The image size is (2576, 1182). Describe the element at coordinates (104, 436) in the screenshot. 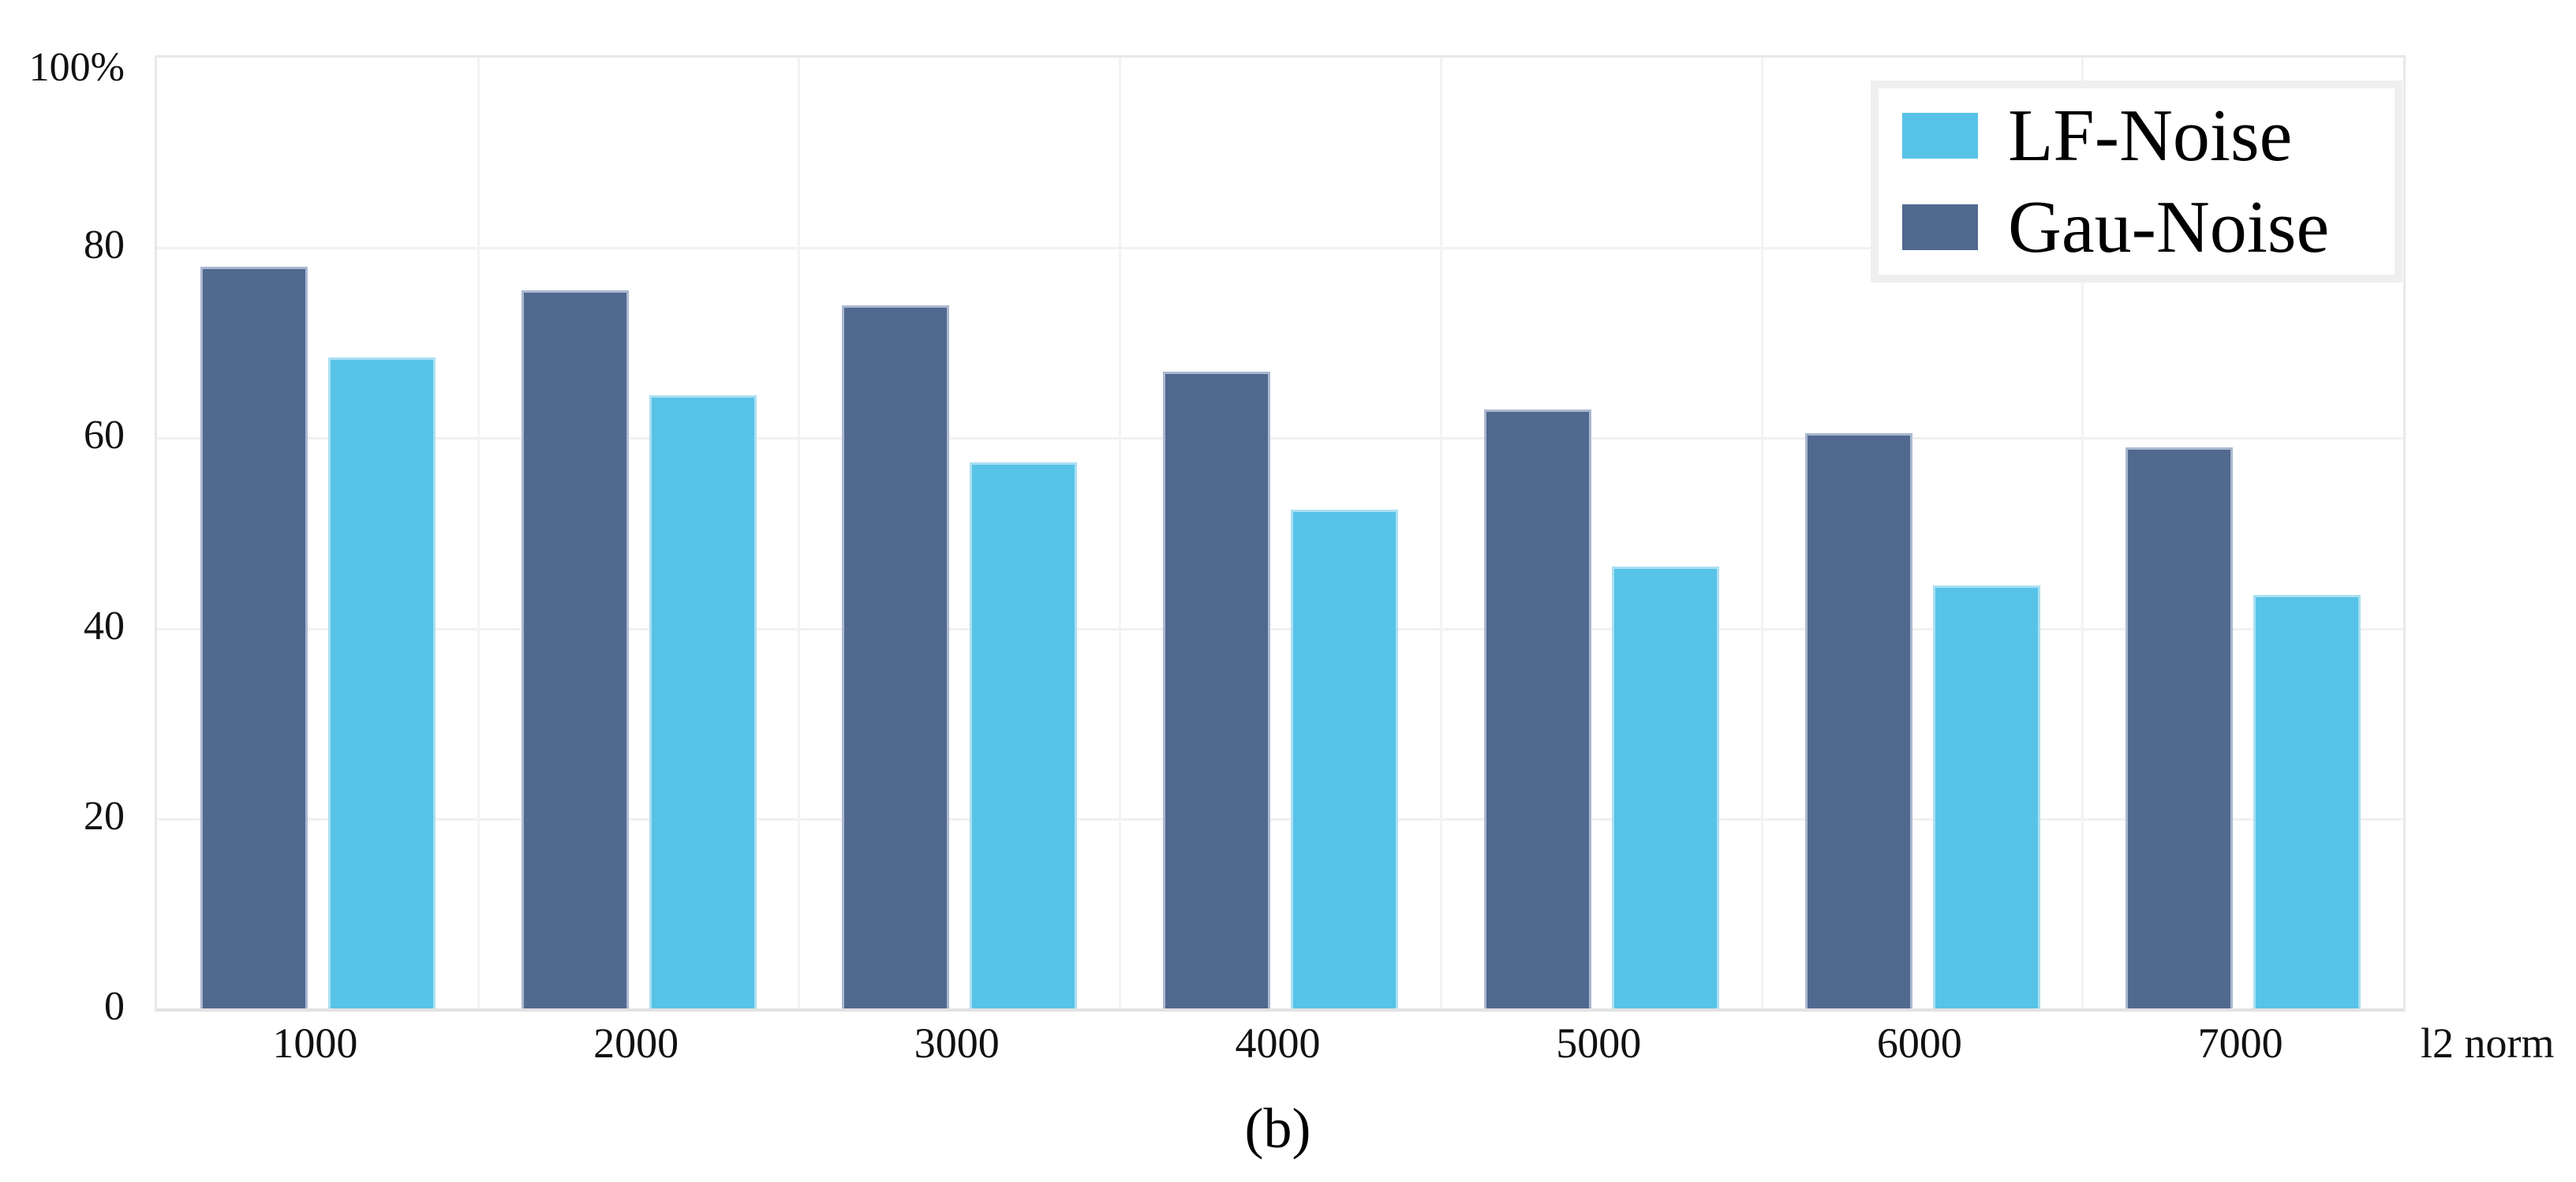

I see `y-tick-label-60: 60` at that location.